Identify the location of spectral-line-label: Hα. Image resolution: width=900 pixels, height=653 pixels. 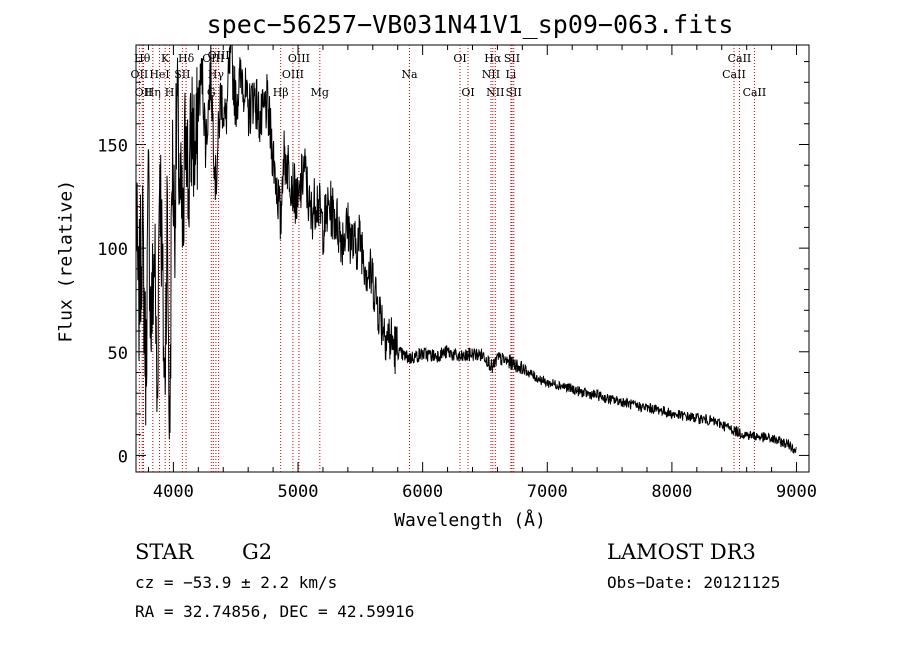
(493, 58).